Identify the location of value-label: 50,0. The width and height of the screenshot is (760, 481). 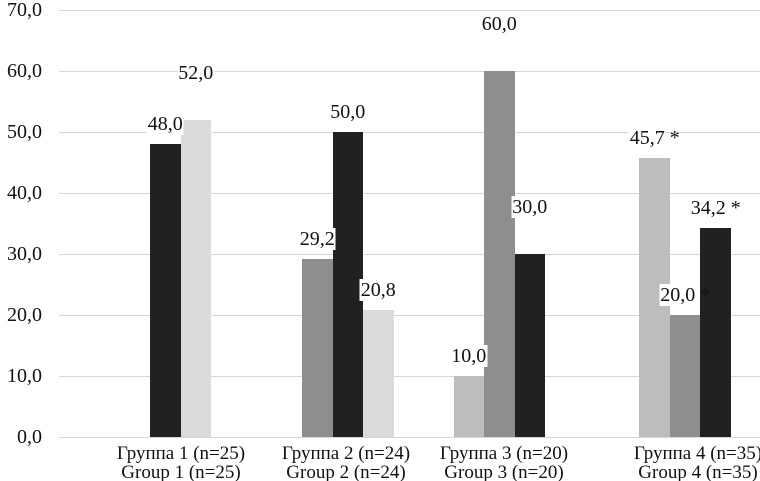
(348, 112).